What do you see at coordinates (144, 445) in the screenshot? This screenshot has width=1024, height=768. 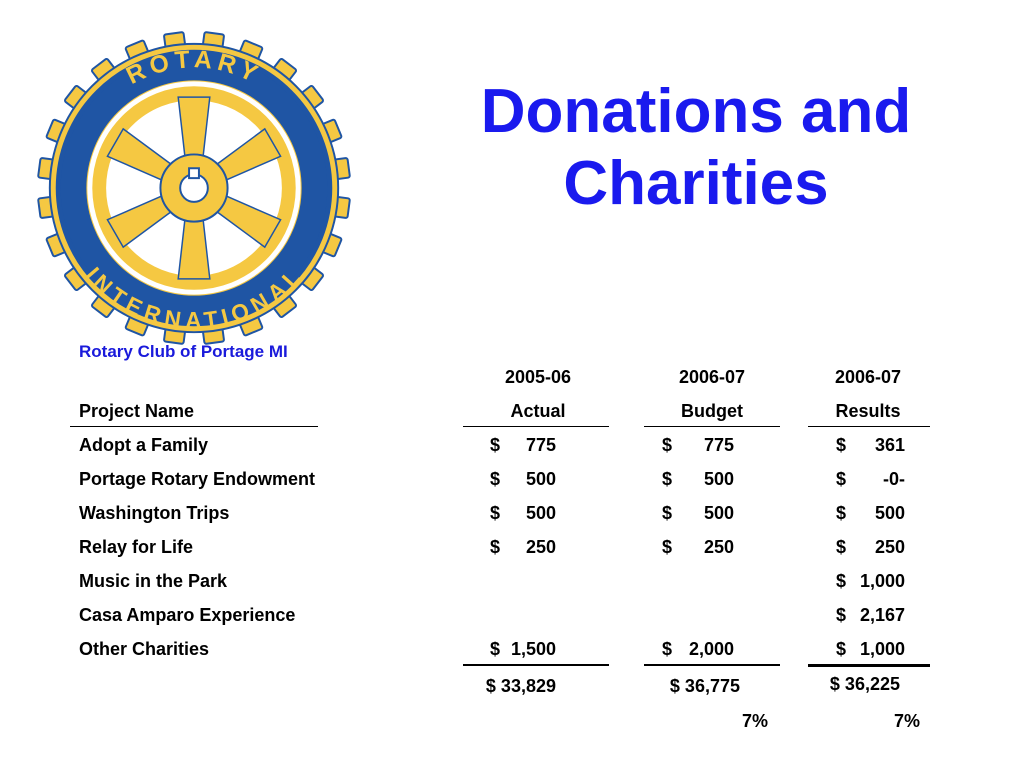 I see `row-project-name: Adopt a Family` at bounding box center [144, 445].